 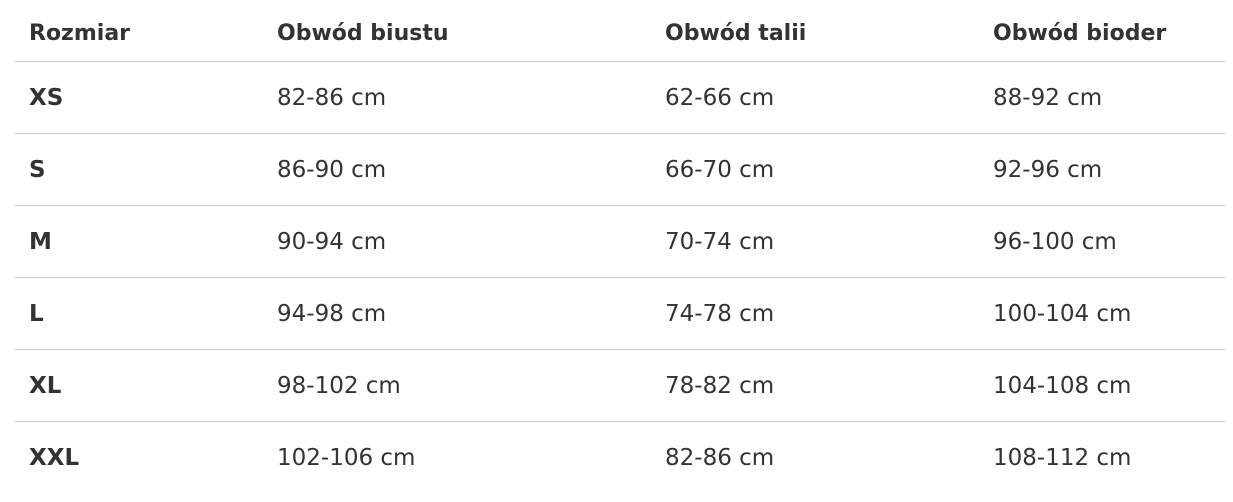 I want to click on header-cell: Obwód talii, so click(x=736, y=33).